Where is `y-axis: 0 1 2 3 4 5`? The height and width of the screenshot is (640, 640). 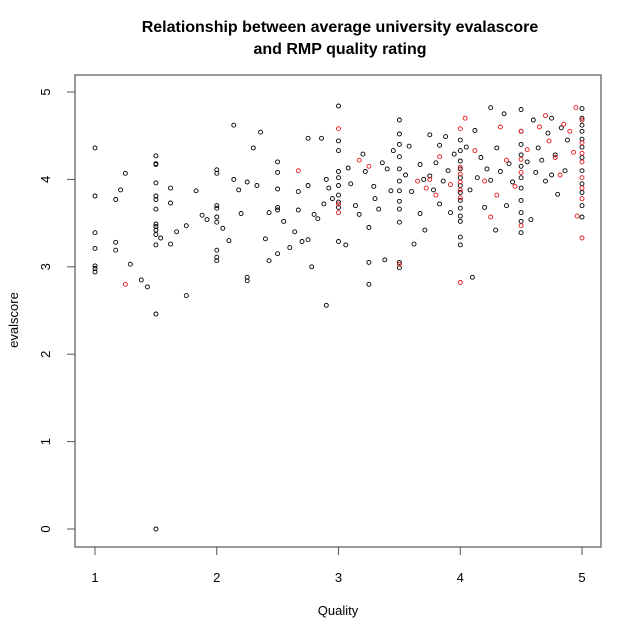
y-axis: 0 1 2 3 4 5 is located at coordinates (56, 310).